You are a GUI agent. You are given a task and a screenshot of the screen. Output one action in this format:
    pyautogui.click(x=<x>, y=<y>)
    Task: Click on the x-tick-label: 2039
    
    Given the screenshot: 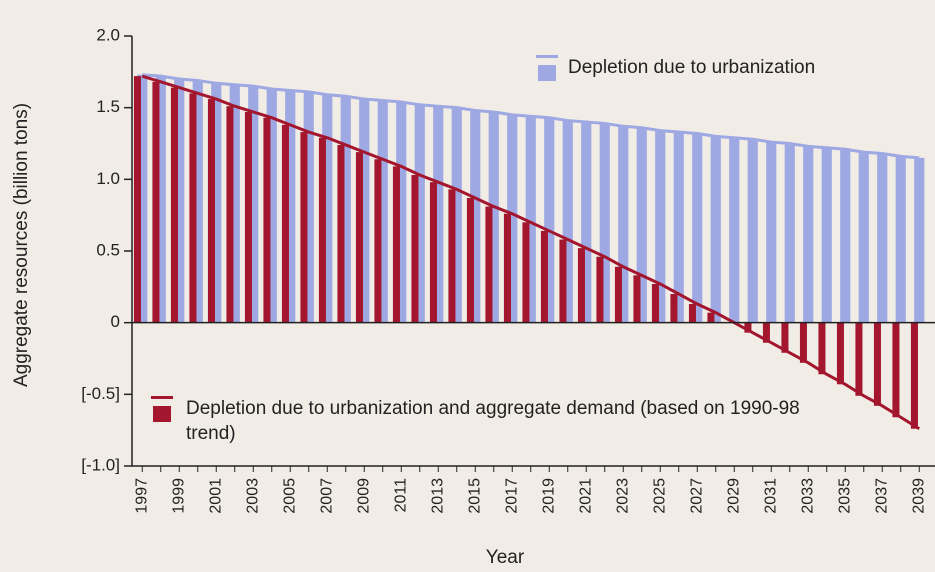 What is the action you would take?
    pyautogui.click(x=918, y=496)
    